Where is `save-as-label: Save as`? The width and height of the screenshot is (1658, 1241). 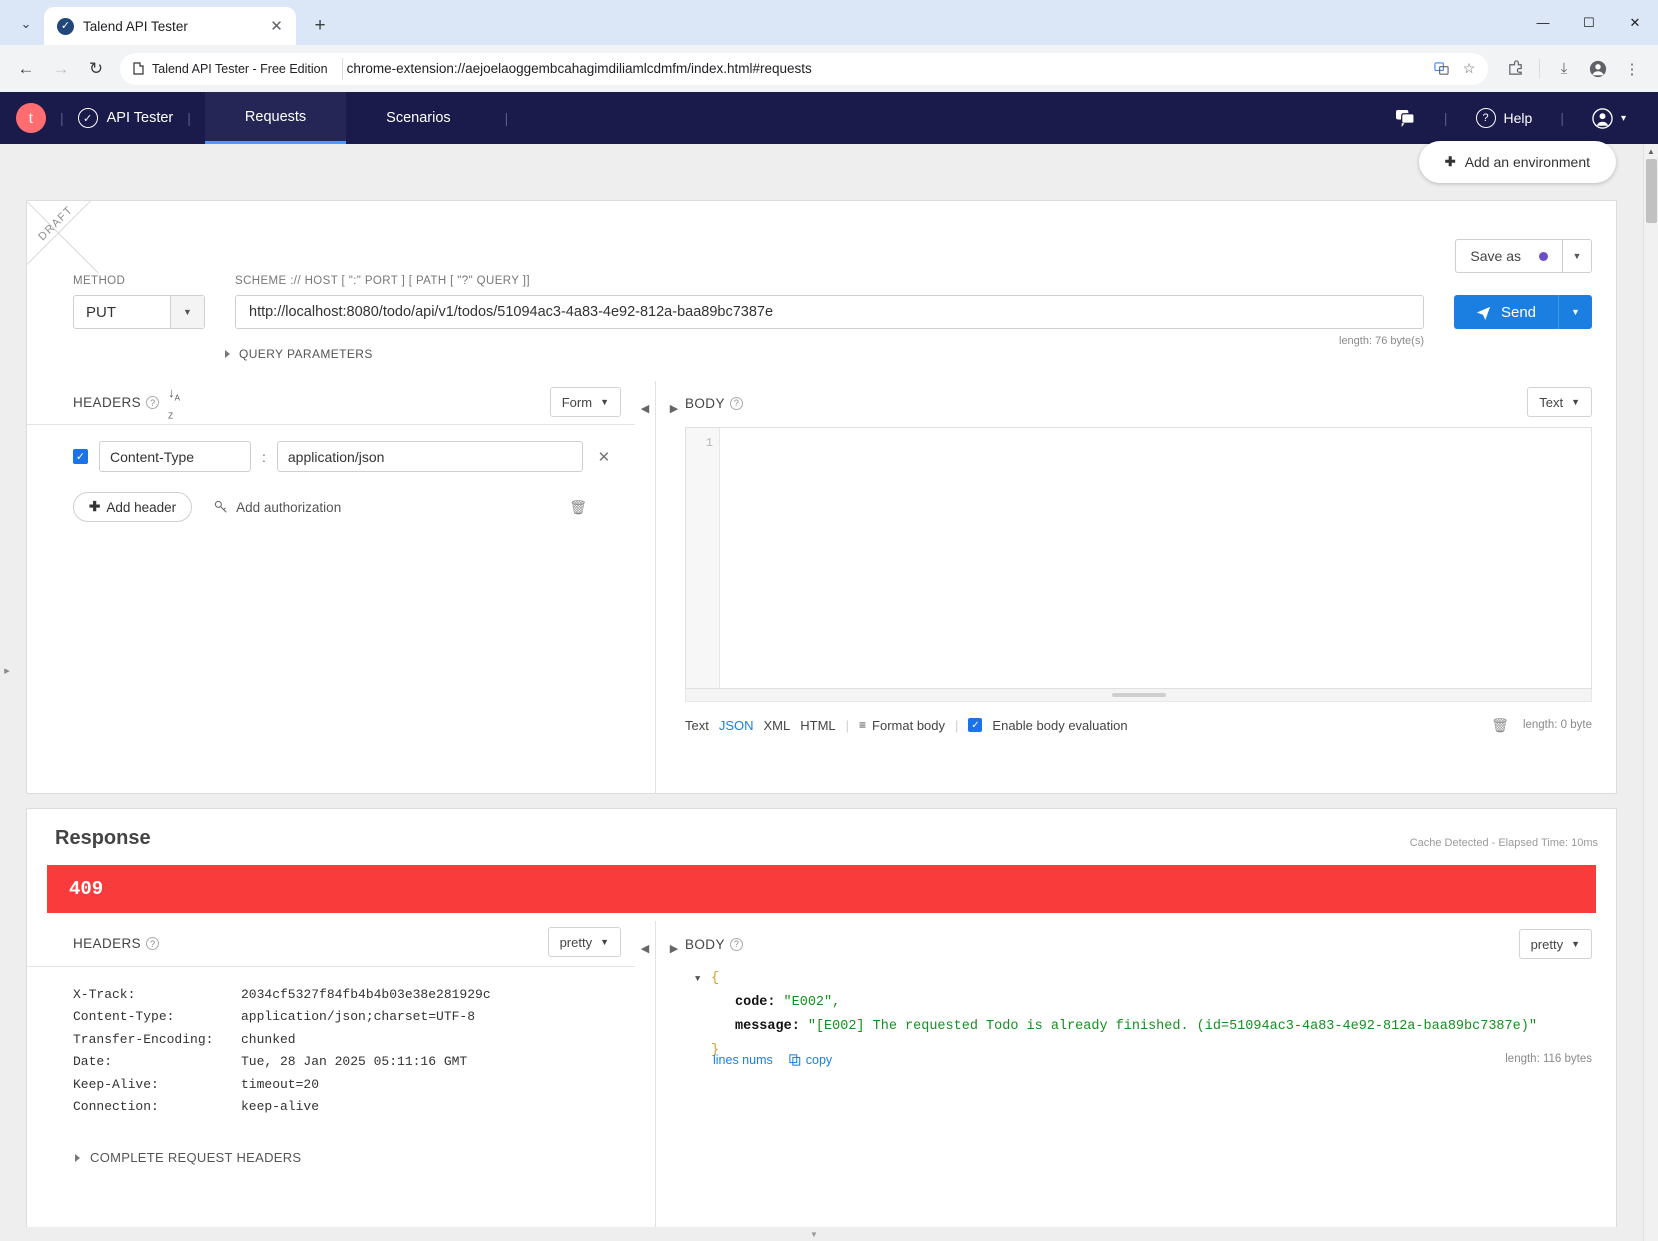
save-as-label: Save as is located at coordinates (1495, 256).